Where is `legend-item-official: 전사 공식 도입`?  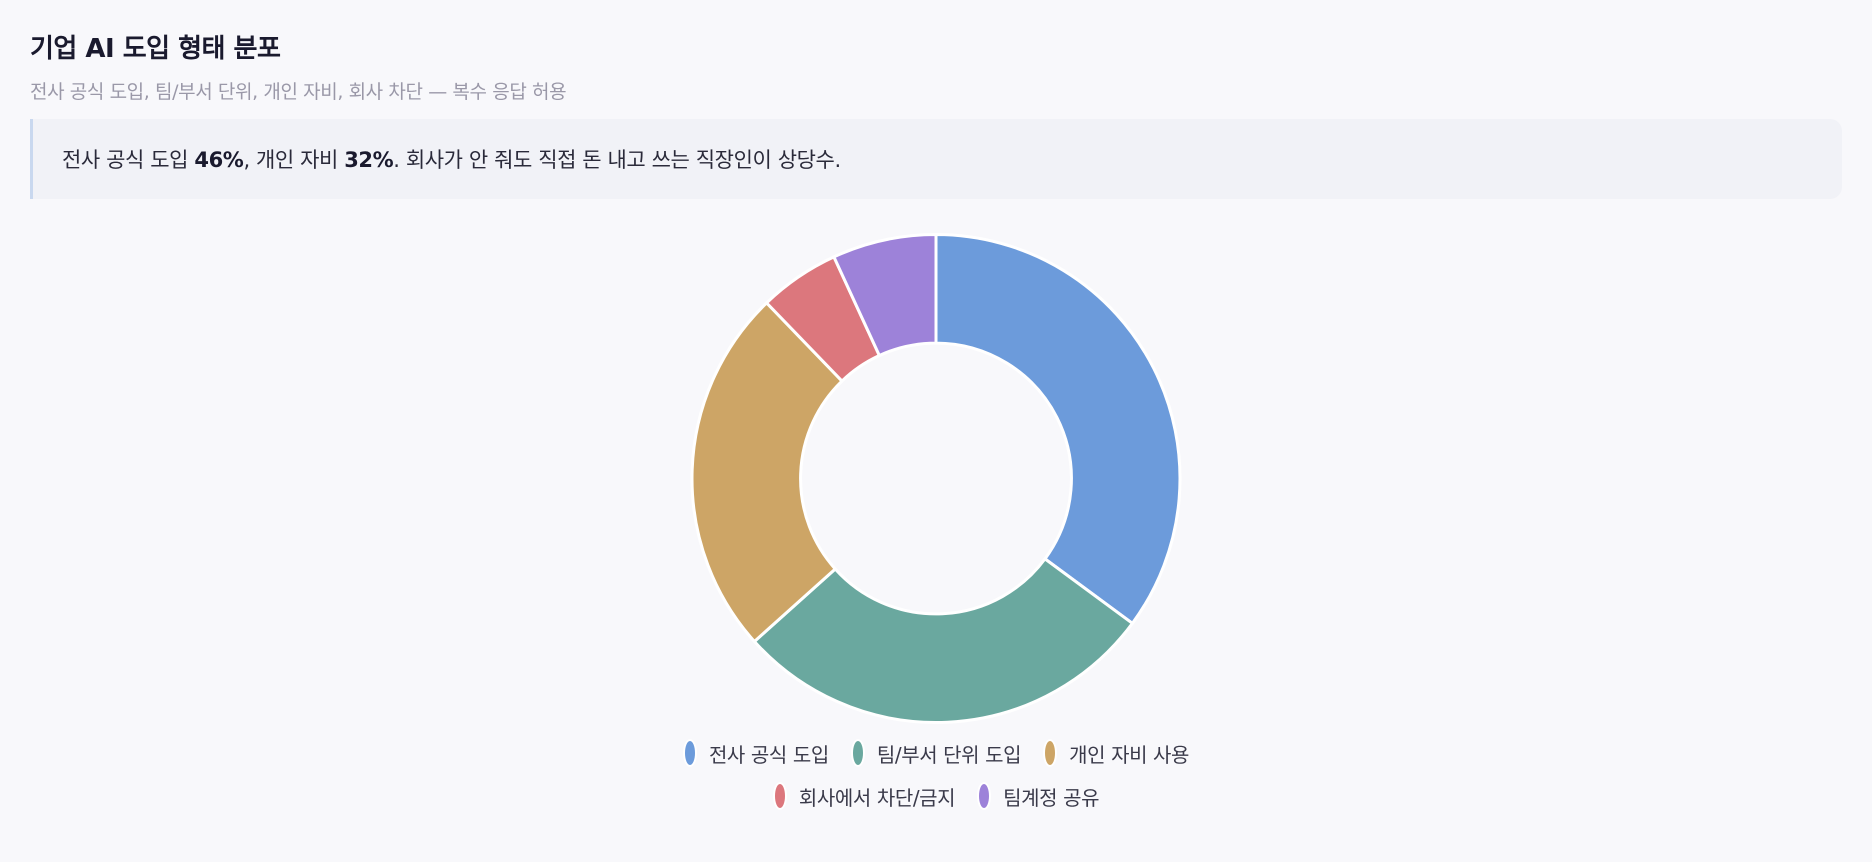 legend-item-official: 전사 공식 도입 is located at coordinates (755, 753).